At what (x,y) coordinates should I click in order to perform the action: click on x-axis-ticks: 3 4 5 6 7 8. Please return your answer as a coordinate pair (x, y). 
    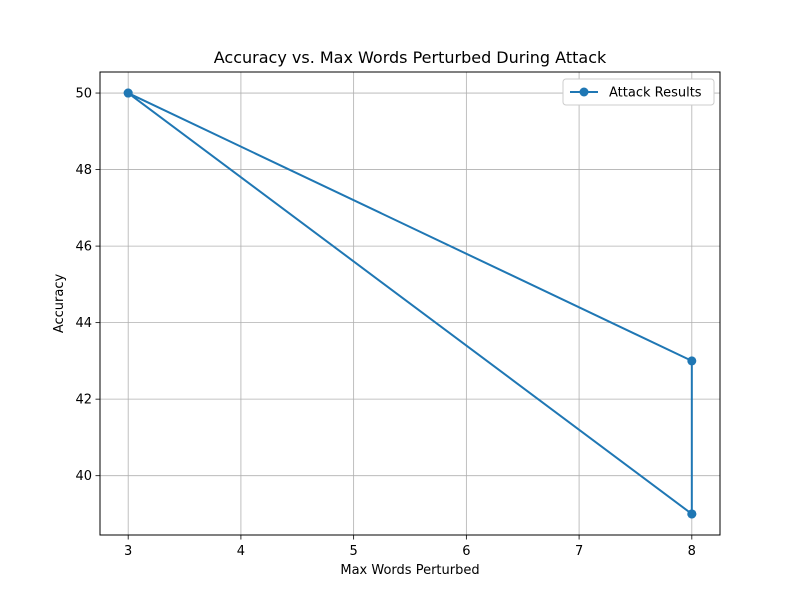
    Looking at the image, I should click on (410, 547).